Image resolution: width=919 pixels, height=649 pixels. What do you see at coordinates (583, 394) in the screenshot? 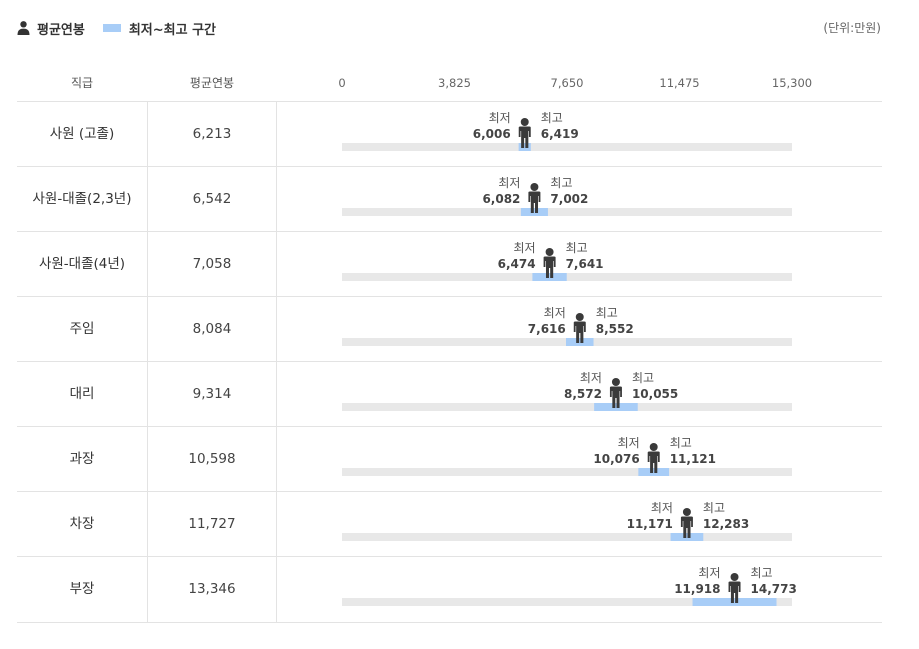
I see `min-value-label: 8,572` at bounding box center [583, 394].